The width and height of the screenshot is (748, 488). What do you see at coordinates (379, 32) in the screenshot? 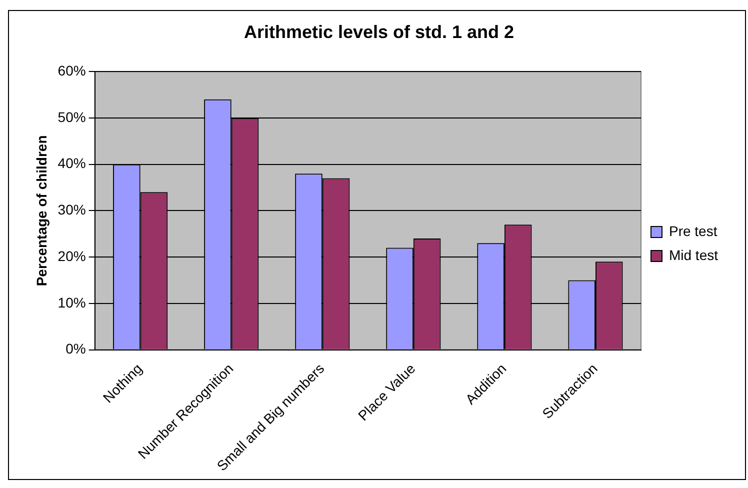
I see `chart-title: Arithmetic levels of std. 1 and 2` at bounding box center [379, 32].